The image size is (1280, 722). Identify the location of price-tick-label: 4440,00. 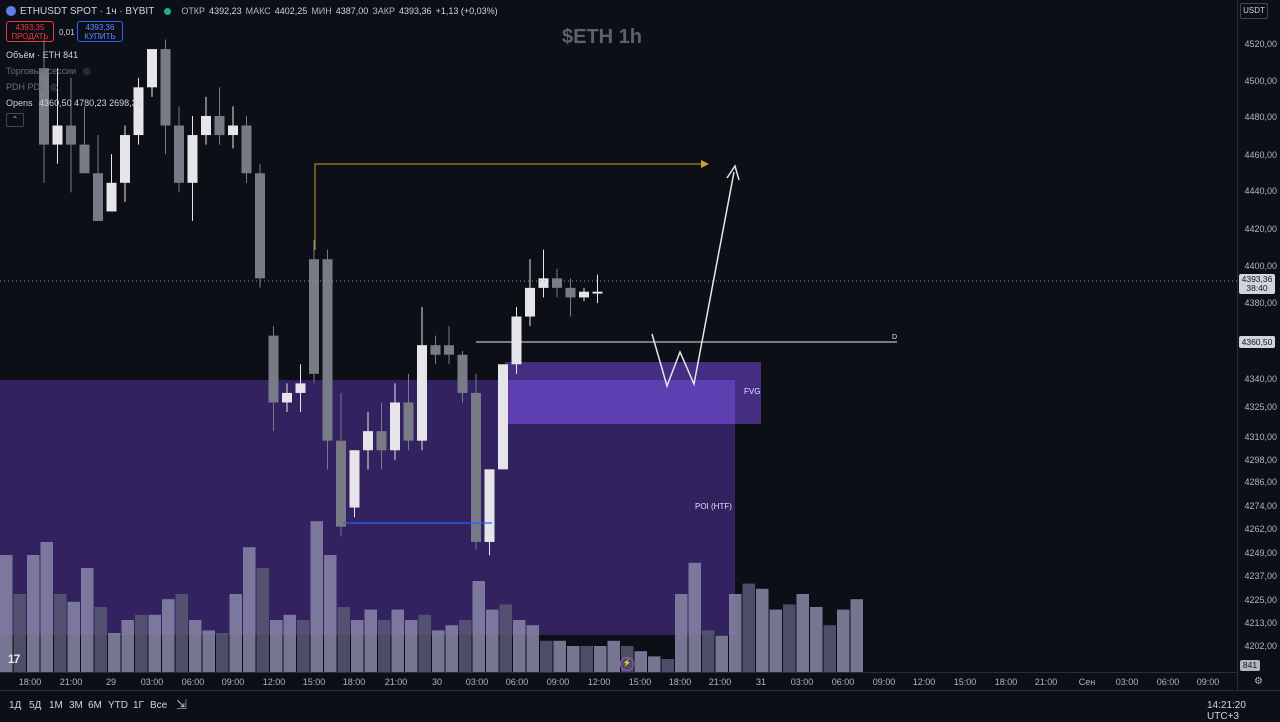
(1260, 191).